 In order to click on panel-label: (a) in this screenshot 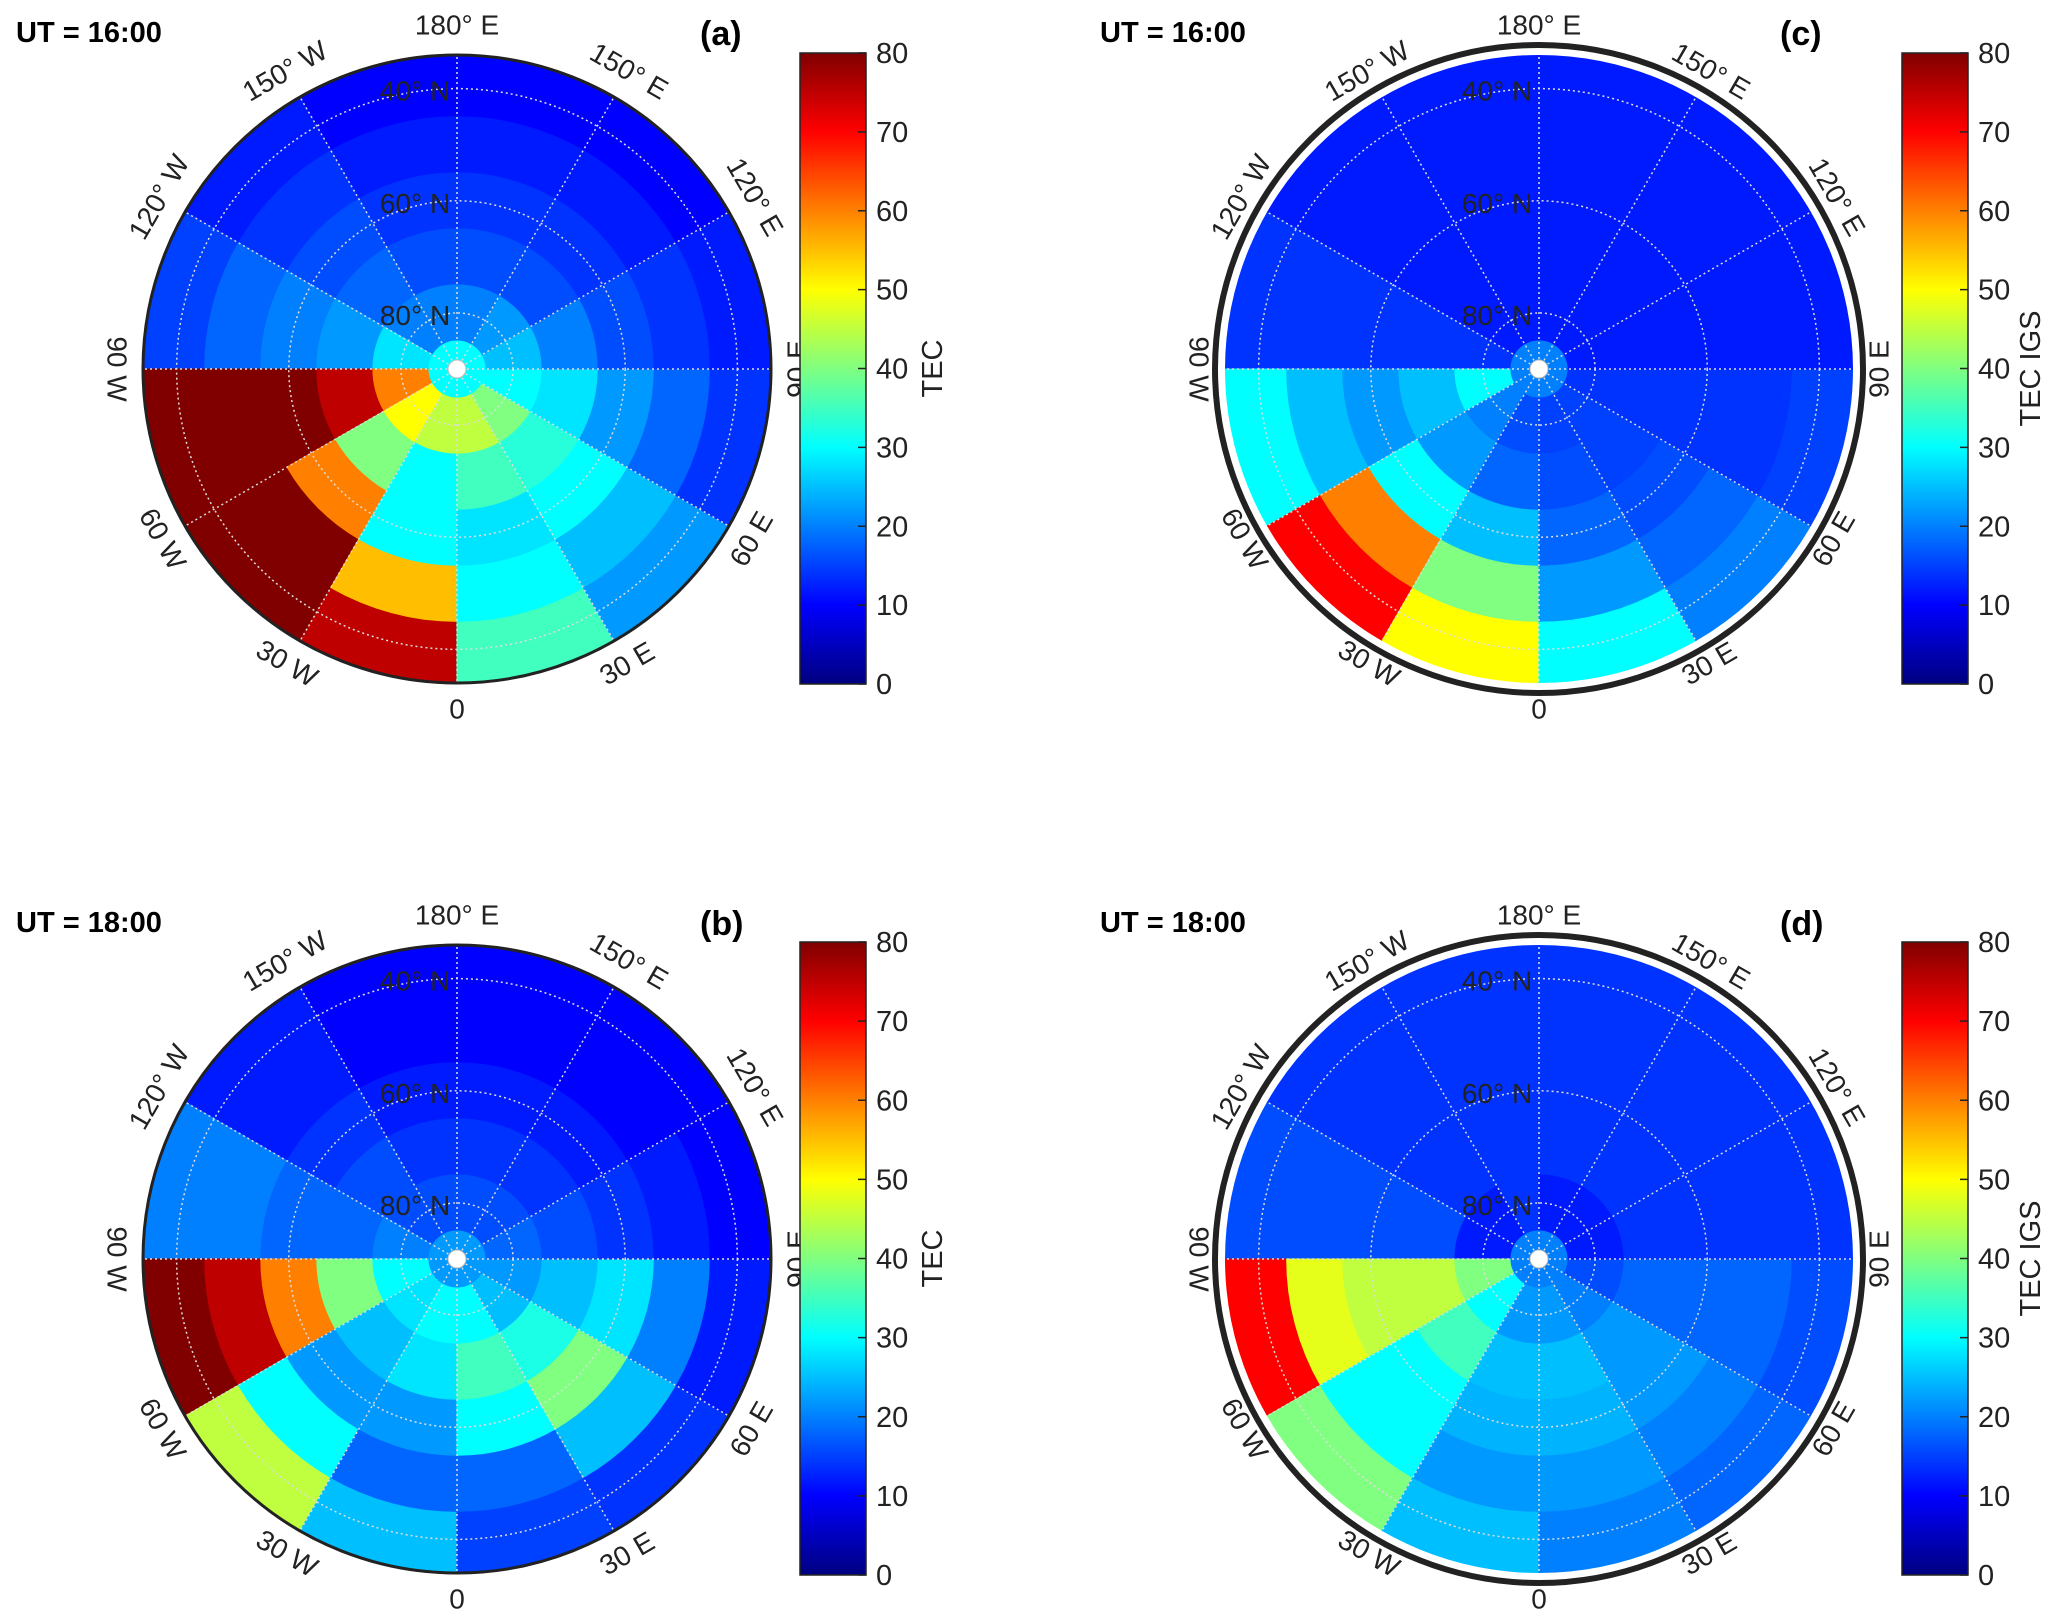, I will do `click(721, 34)`.